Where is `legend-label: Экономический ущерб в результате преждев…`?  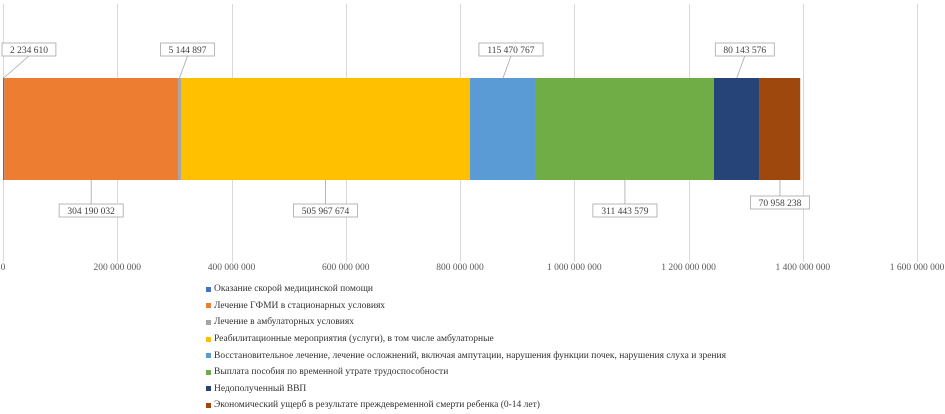
legend-label: Экономический ущерб в результате преждев… is located at coordinates (377, 405).